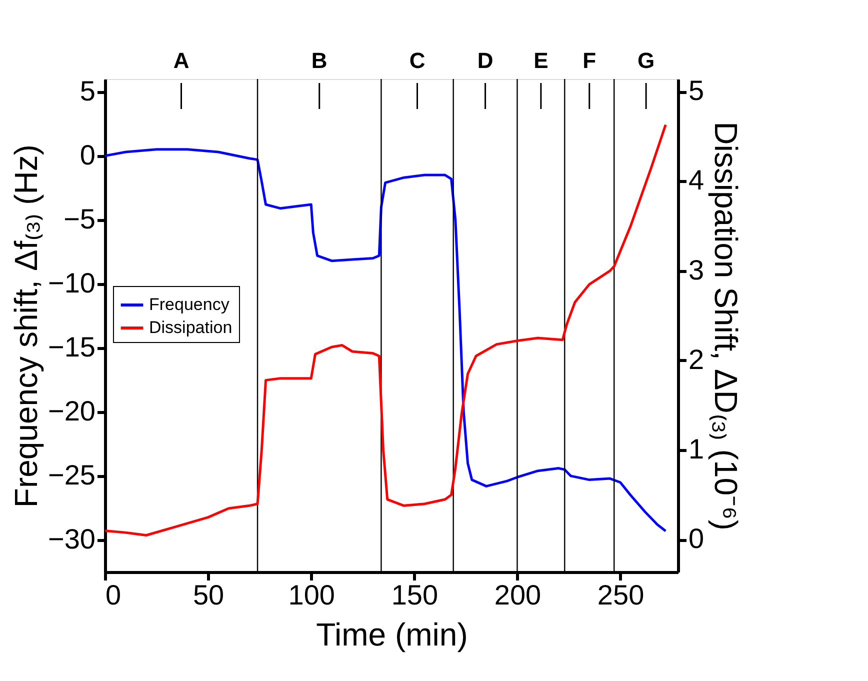  I want to click on y2-tick-label: 5, so click(696, 90).